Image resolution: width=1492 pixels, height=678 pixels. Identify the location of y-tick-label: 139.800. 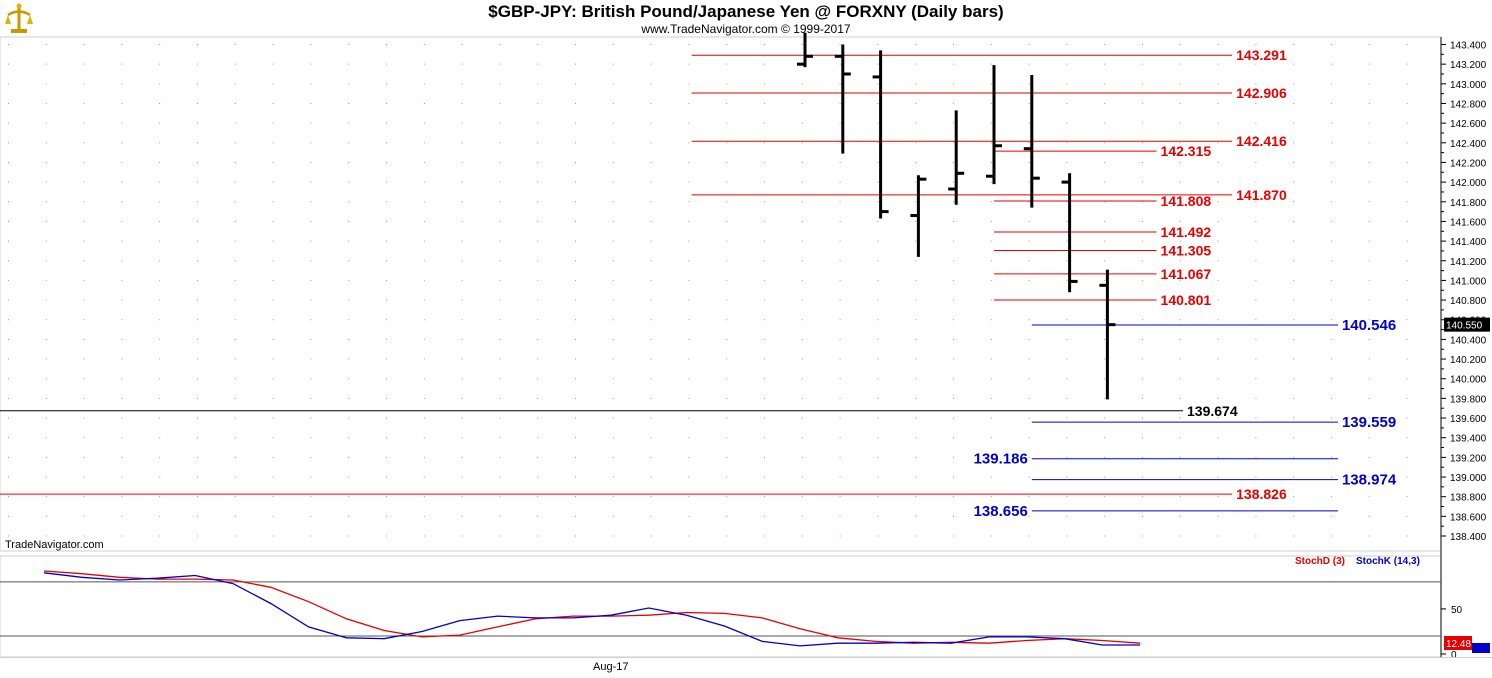
(1468, 399).